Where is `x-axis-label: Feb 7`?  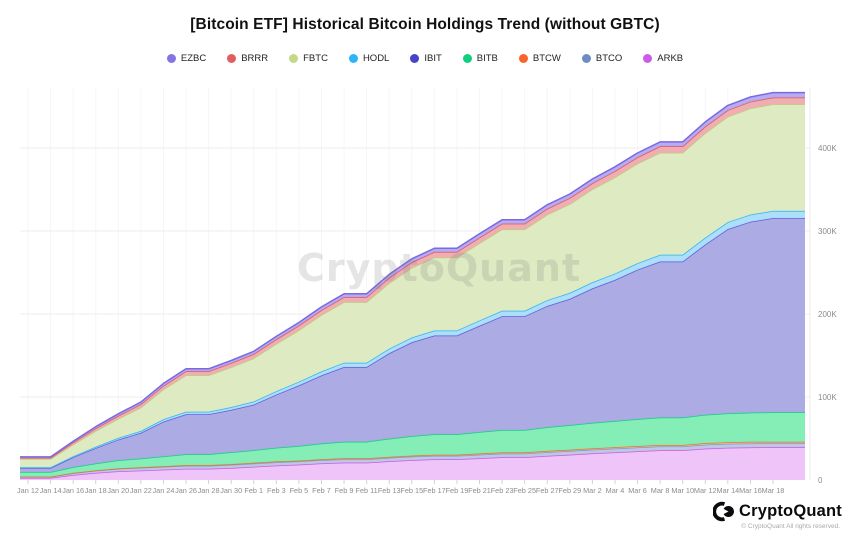 x-axis-label: Feb 7 is located at coordinates (321, 490).